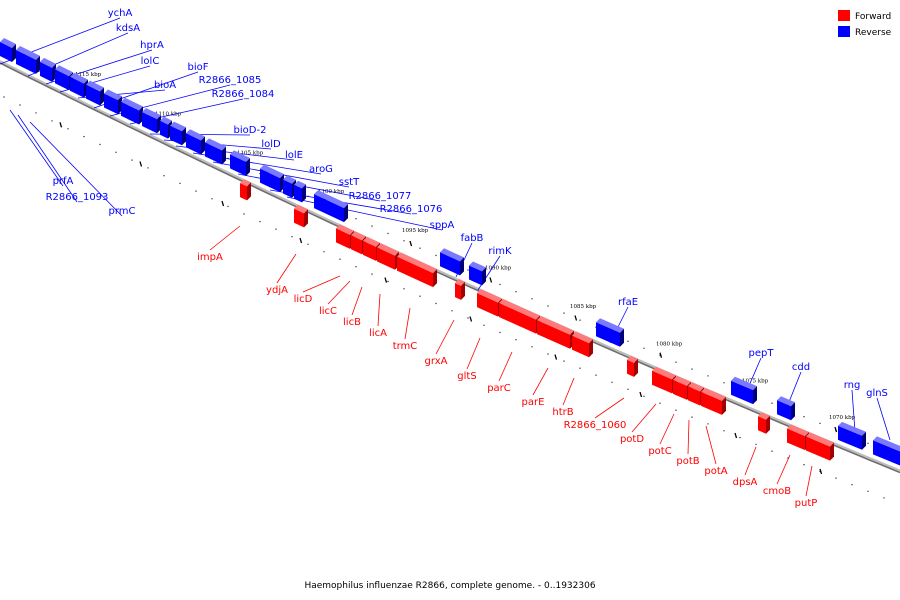  What do you see at coordinates (165, 85) in the screenshot?
I see `gene-label-bioa: bioA` at bounding box center [165, 85].